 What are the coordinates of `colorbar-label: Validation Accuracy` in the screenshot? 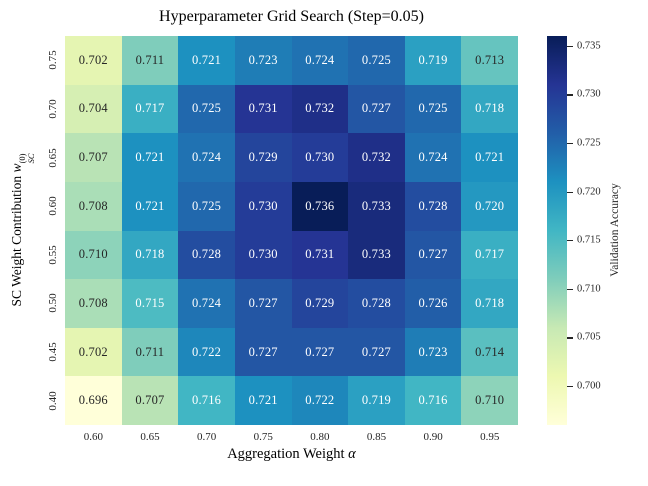 It's located at (615, 230).